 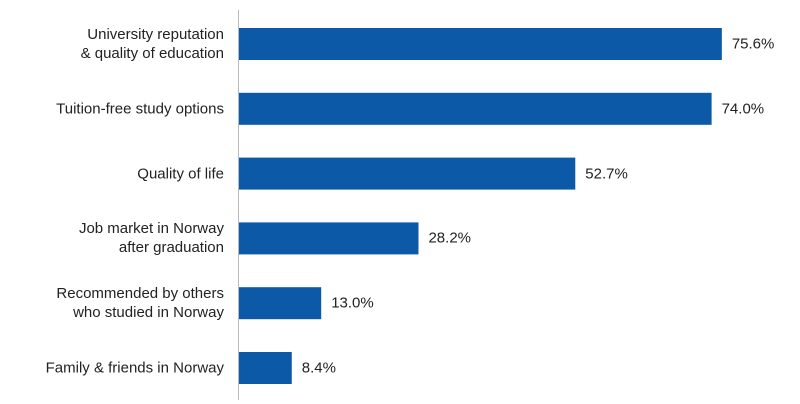 I want to click on category-label: Tuition-free study options, so click(x=140, y=109).